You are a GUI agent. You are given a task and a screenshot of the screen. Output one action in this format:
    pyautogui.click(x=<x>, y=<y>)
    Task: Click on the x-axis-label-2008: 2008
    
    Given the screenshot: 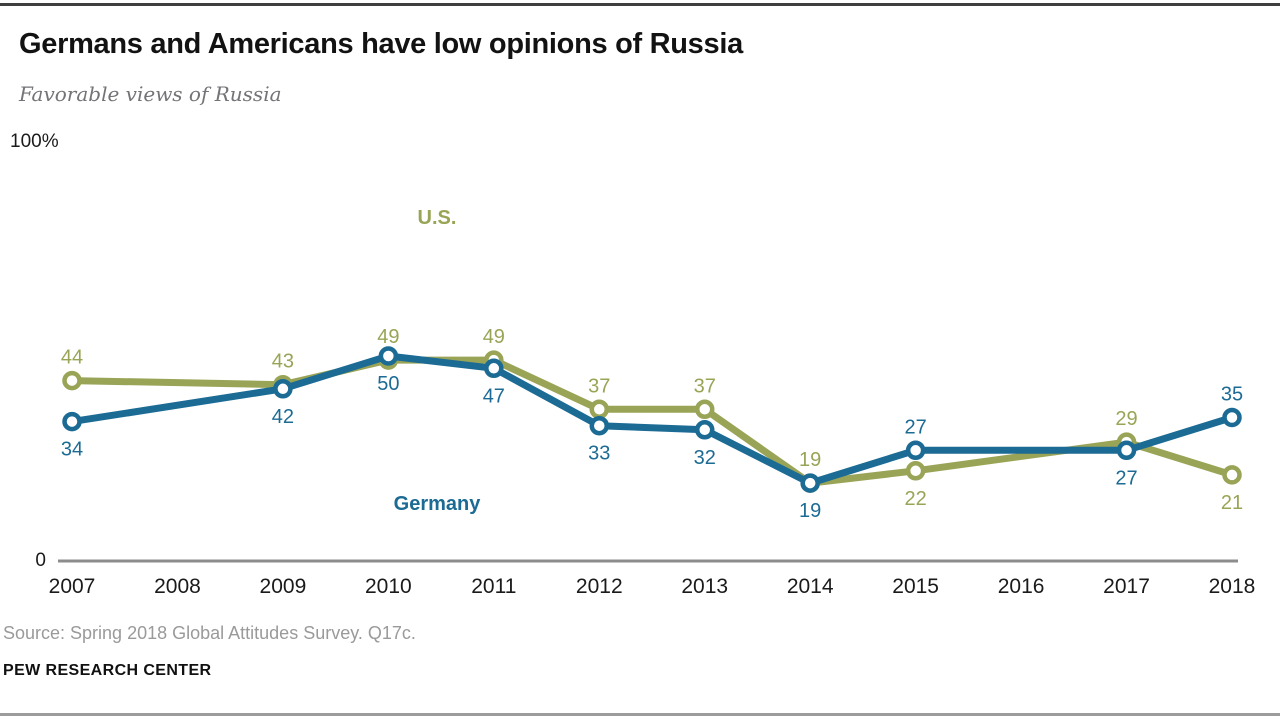 What is the action you would take?
    pyautogui.click(x=177, y=586)
    